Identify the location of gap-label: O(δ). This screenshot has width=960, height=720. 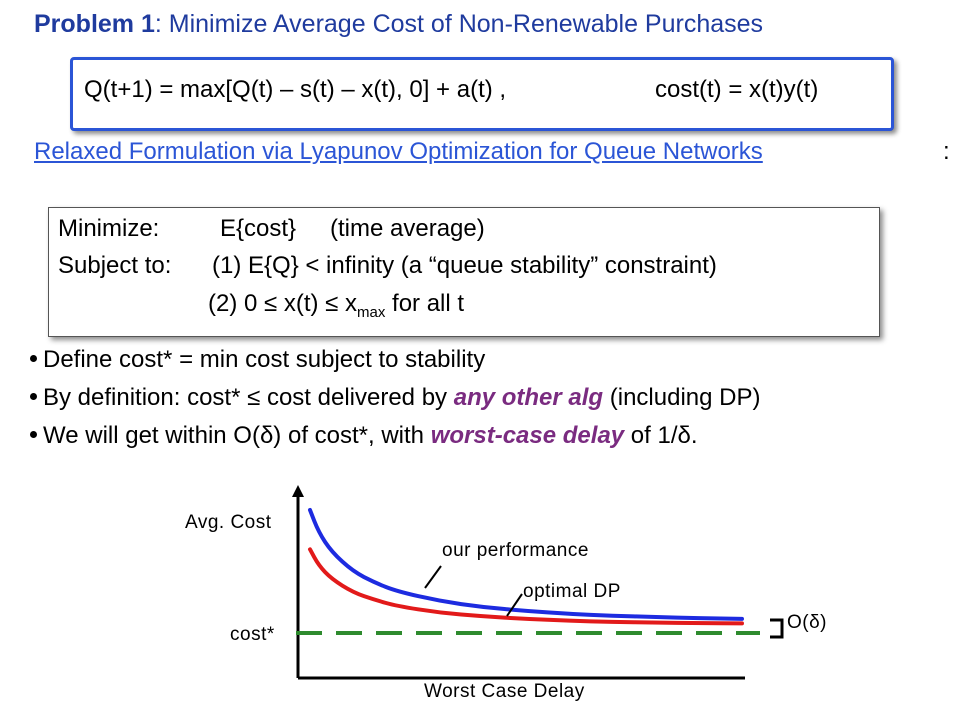
(807, 622).